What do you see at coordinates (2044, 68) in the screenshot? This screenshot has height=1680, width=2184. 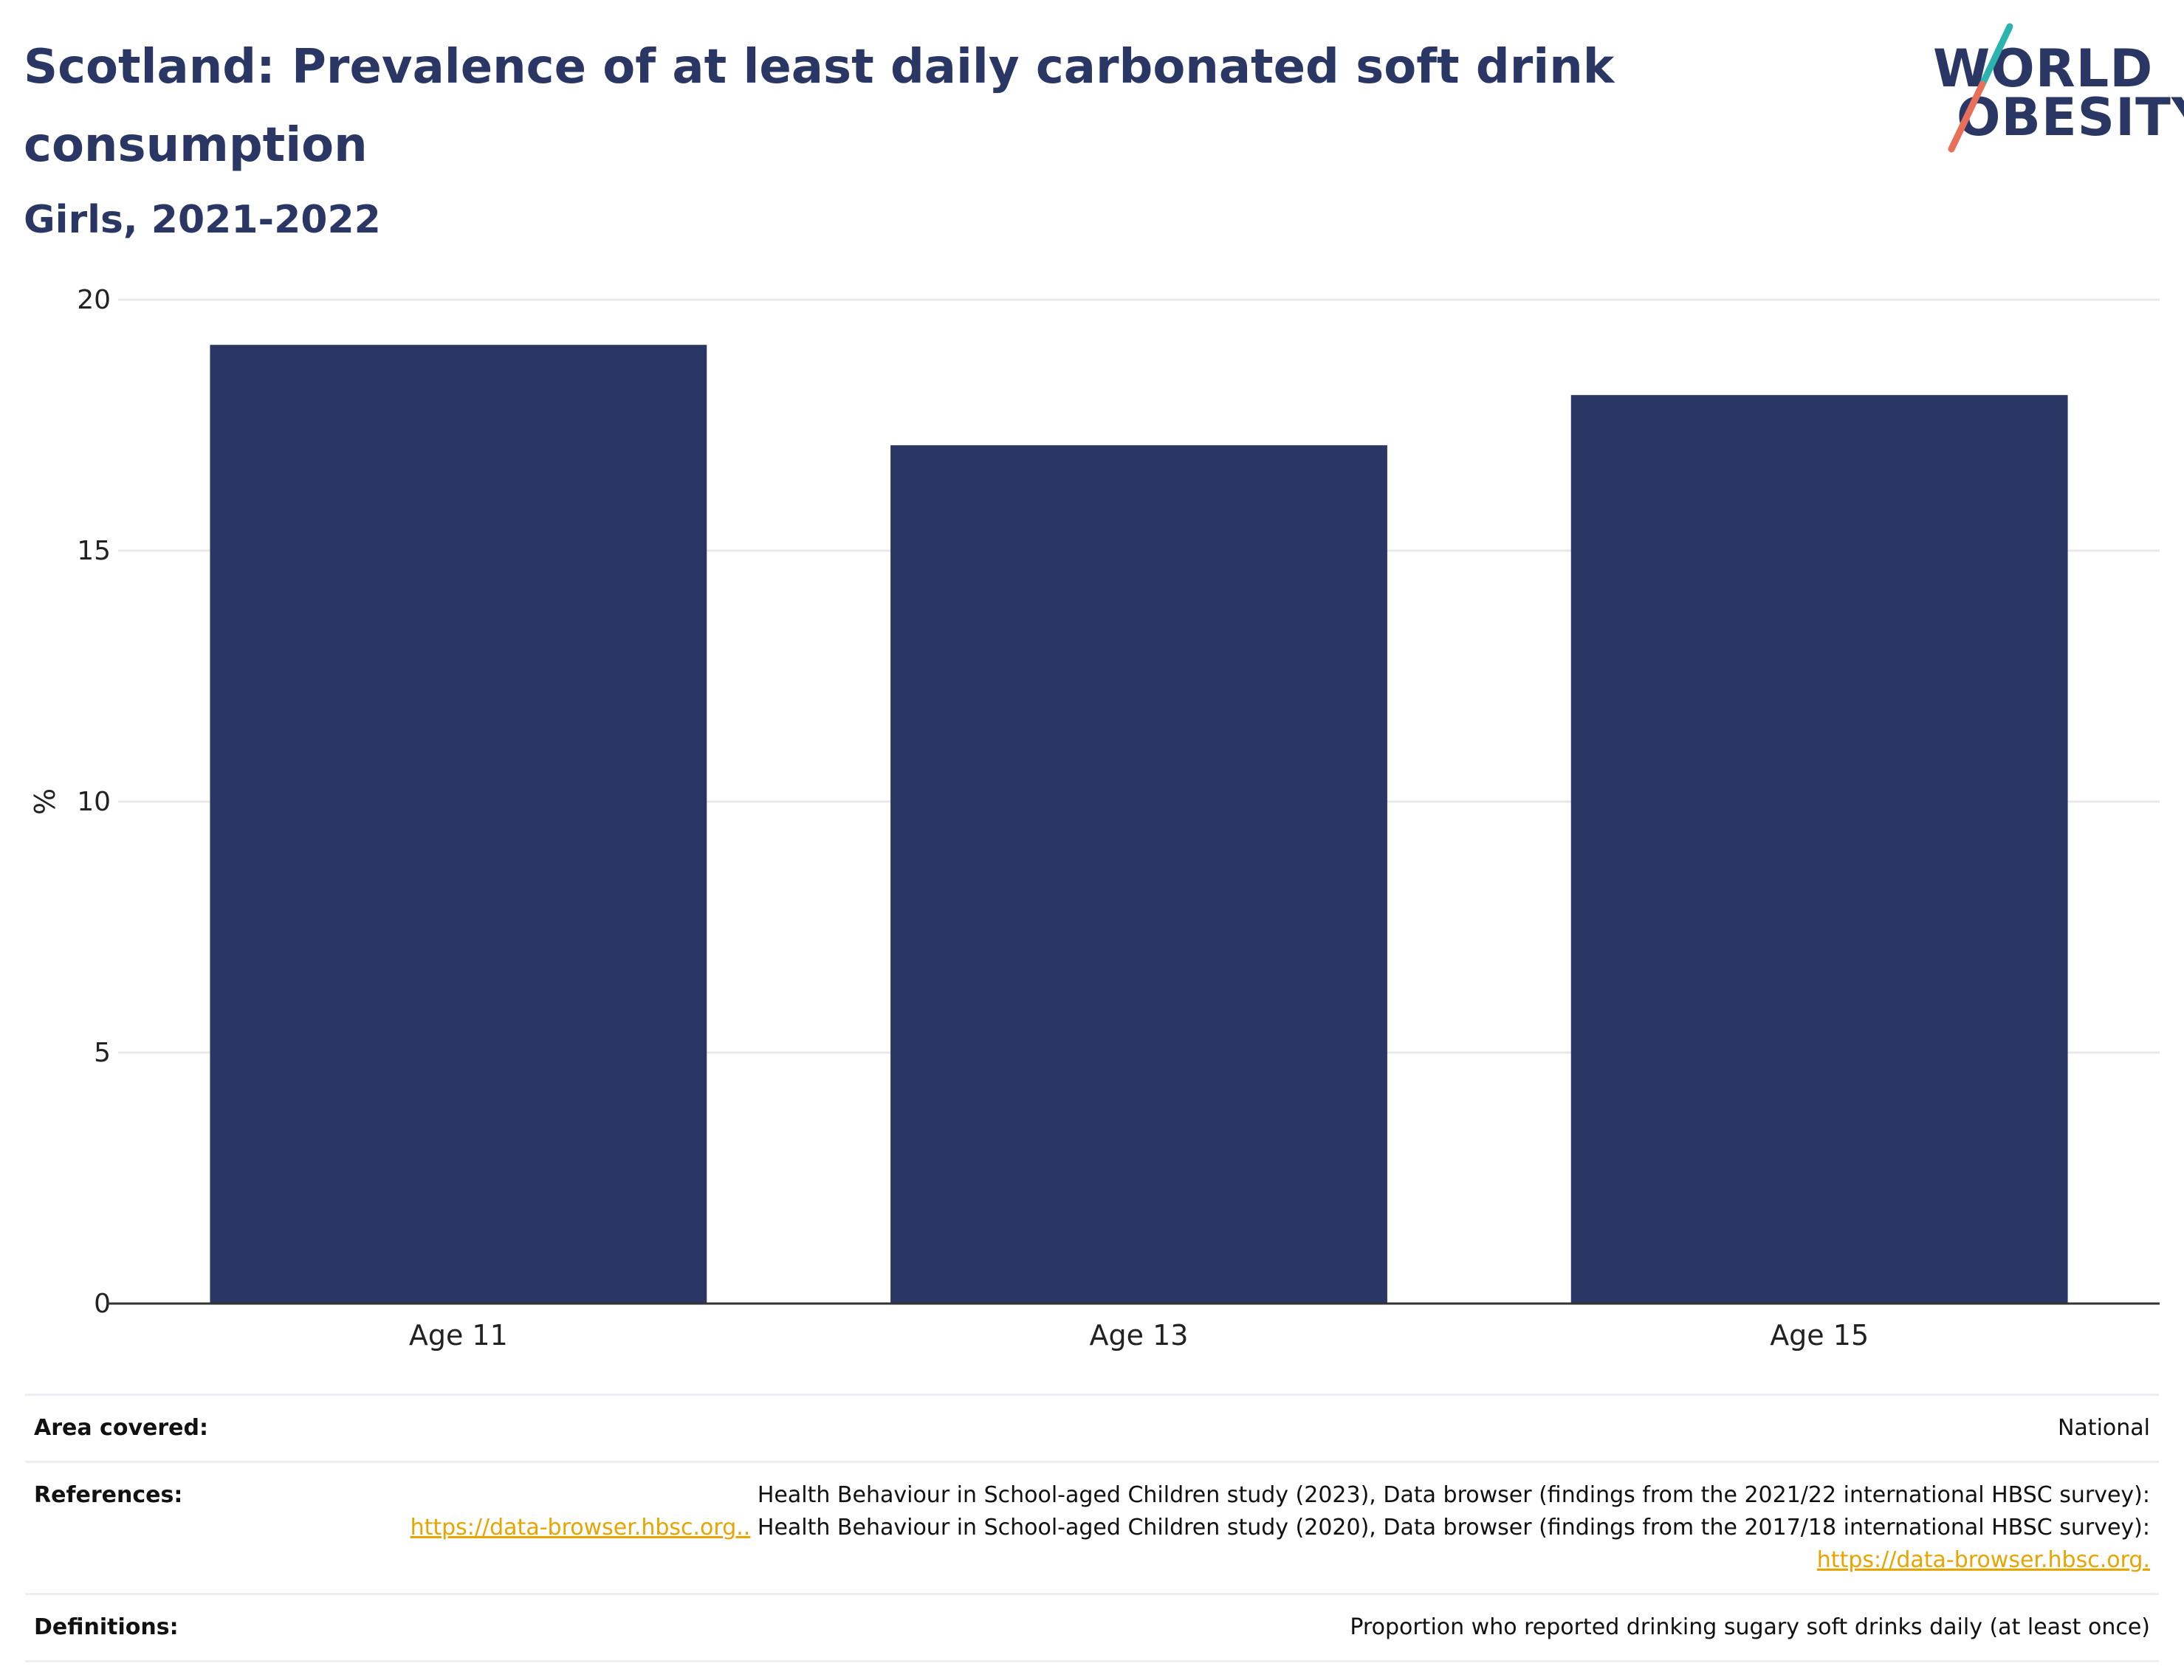 I see `logo-word-world: WORLD` at bounding box center [2044, 68].